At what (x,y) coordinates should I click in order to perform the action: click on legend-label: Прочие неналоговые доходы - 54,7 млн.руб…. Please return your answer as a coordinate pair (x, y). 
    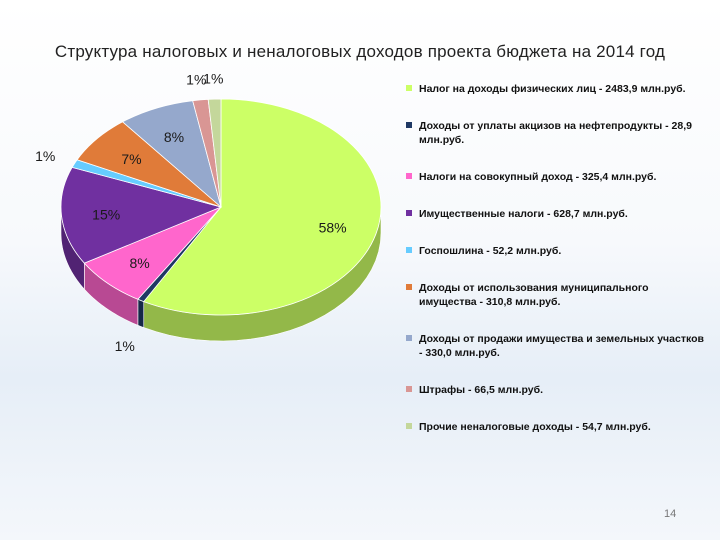
    Looking at the image, I should click on (535, 427).